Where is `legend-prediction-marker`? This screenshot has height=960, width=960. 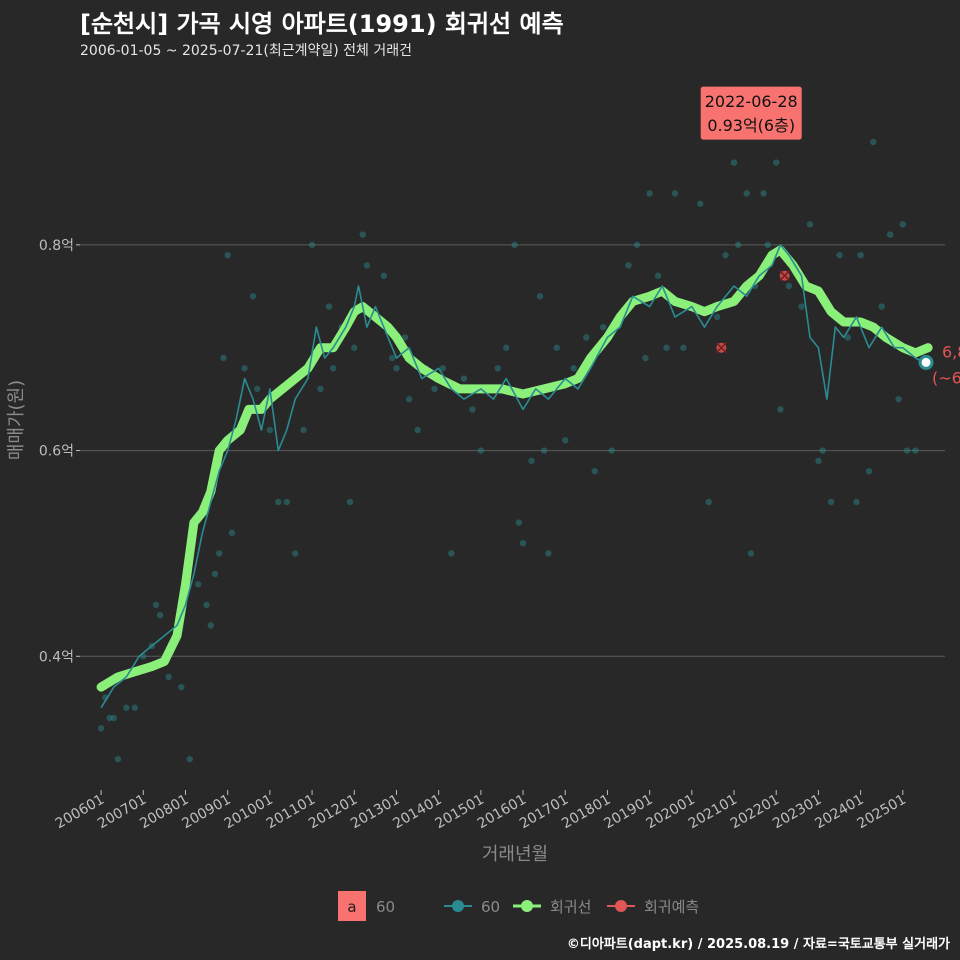
legend-prediction-marker is located at coordinates (621, 906).